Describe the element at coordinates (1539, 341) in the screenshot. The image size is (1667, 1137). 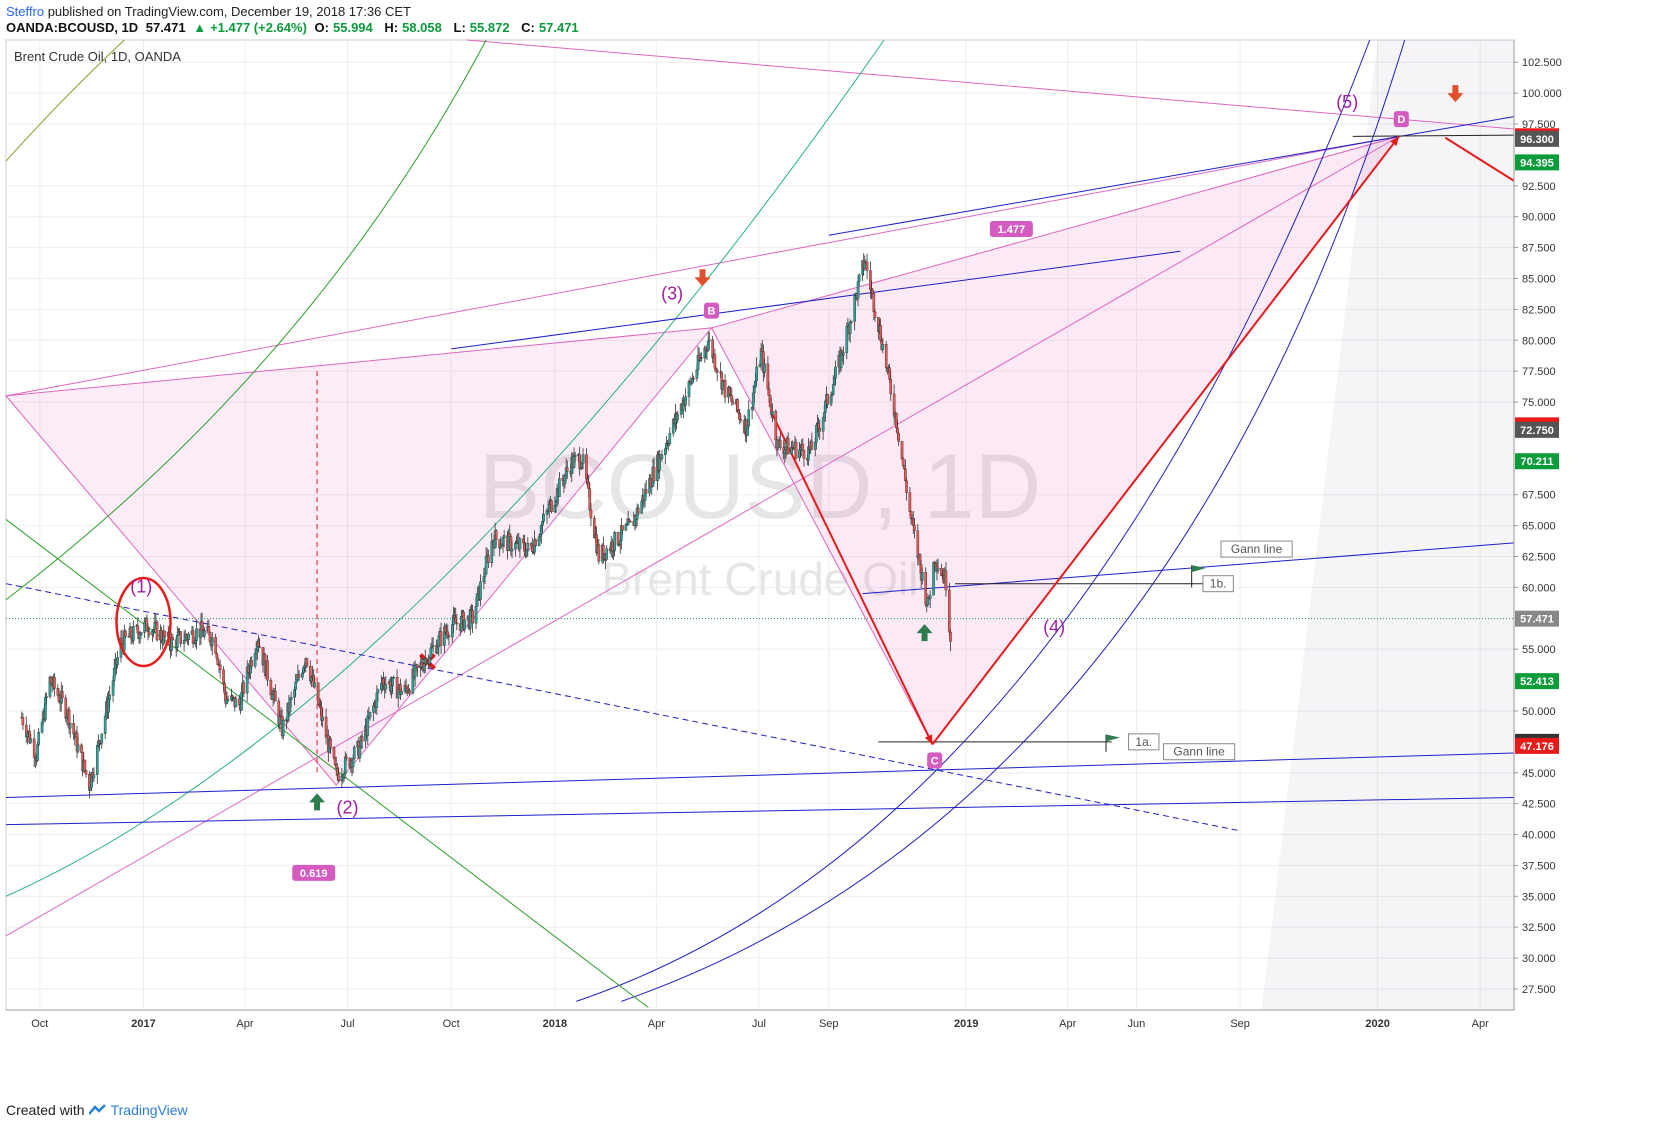
I see `price-tick-label: 80.000` at that location.